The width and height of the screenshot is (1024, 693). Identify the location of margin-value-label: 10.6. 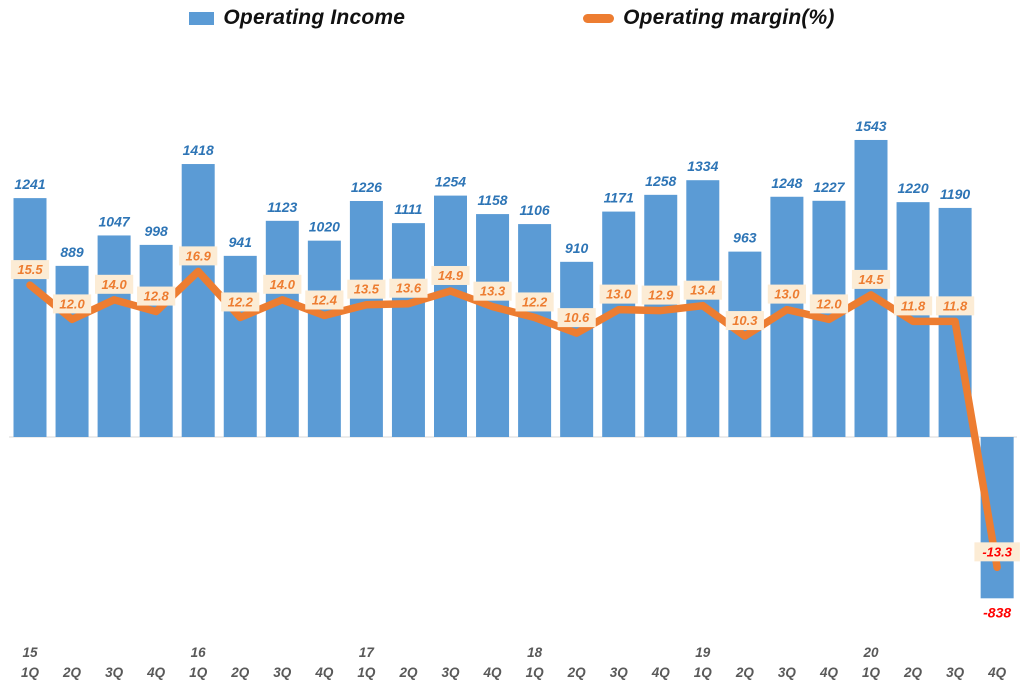
(577, 317).